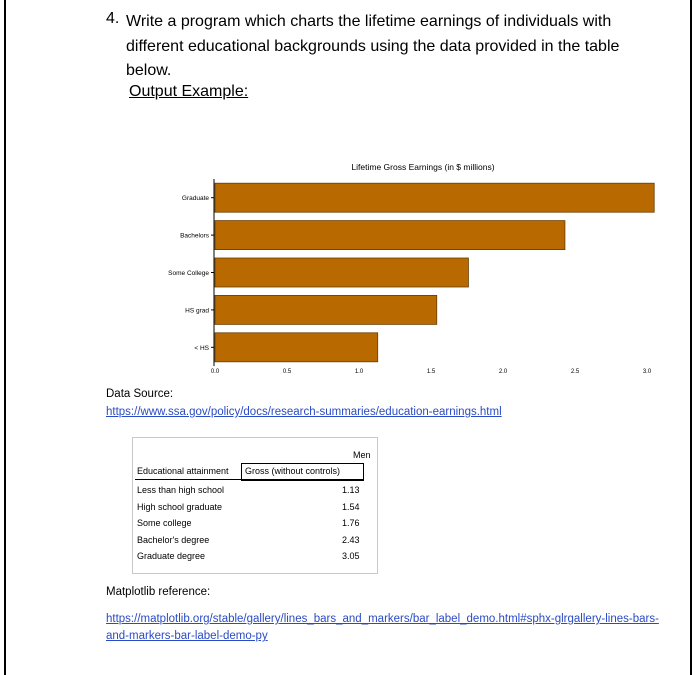 Image resolution: width=700 pixels, height=675 pixels. I want to click on data-source-label: Data Source:, so click(140, 394).